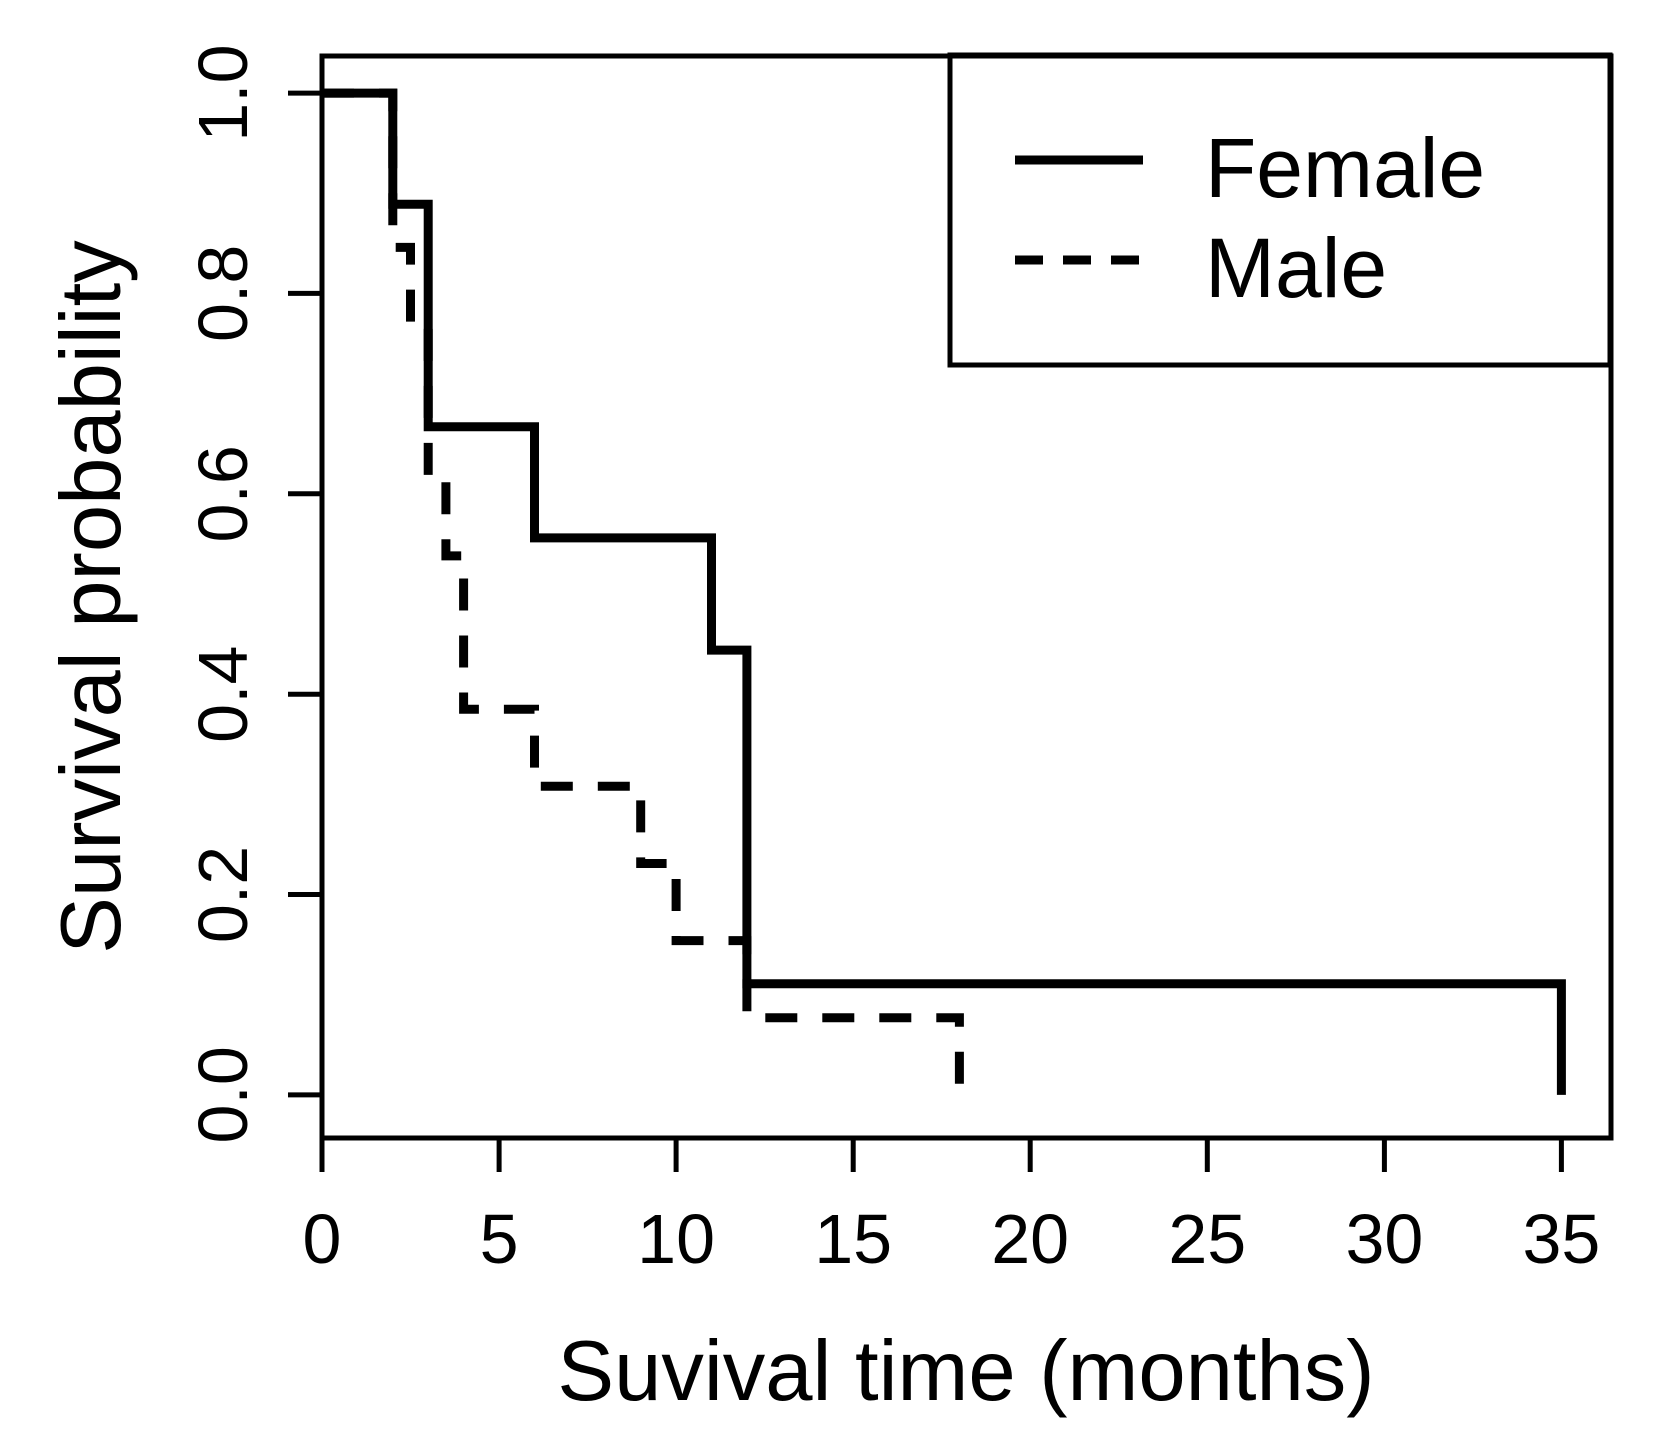 The height and width of the screenshot is (1441, 1659). I want to click on legend-label-male: Male, so click(1296, 268).